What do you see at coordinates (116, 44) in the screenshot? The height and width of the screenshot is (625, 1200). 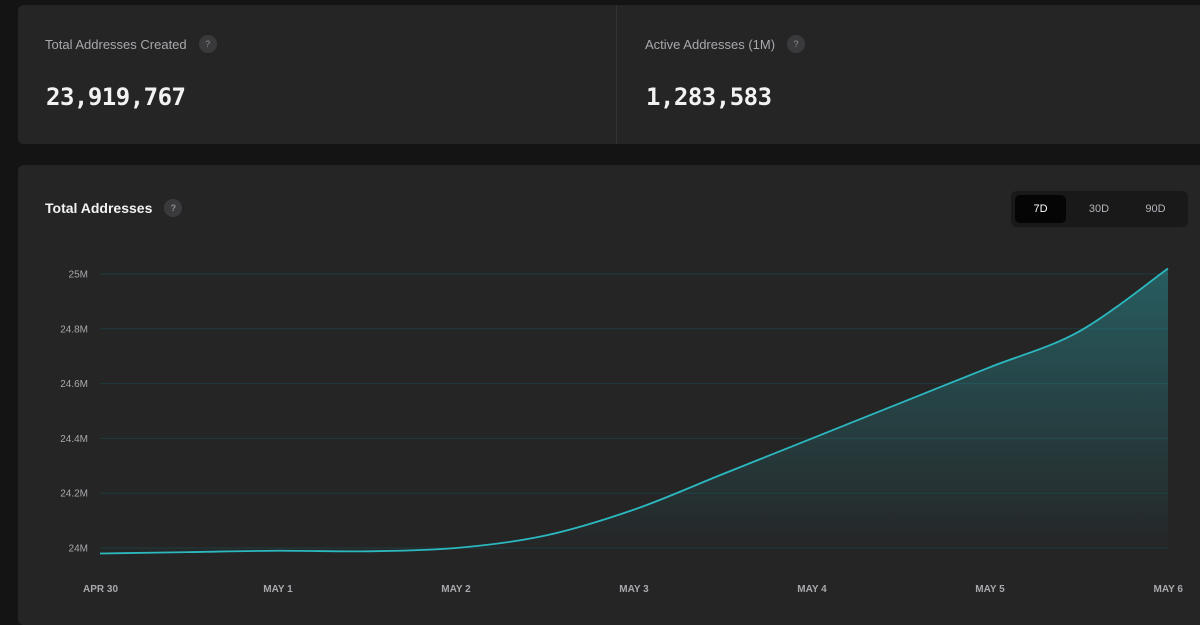 I see `stat-label-text: Total Addresses Created` at bounding box center [116, 44].